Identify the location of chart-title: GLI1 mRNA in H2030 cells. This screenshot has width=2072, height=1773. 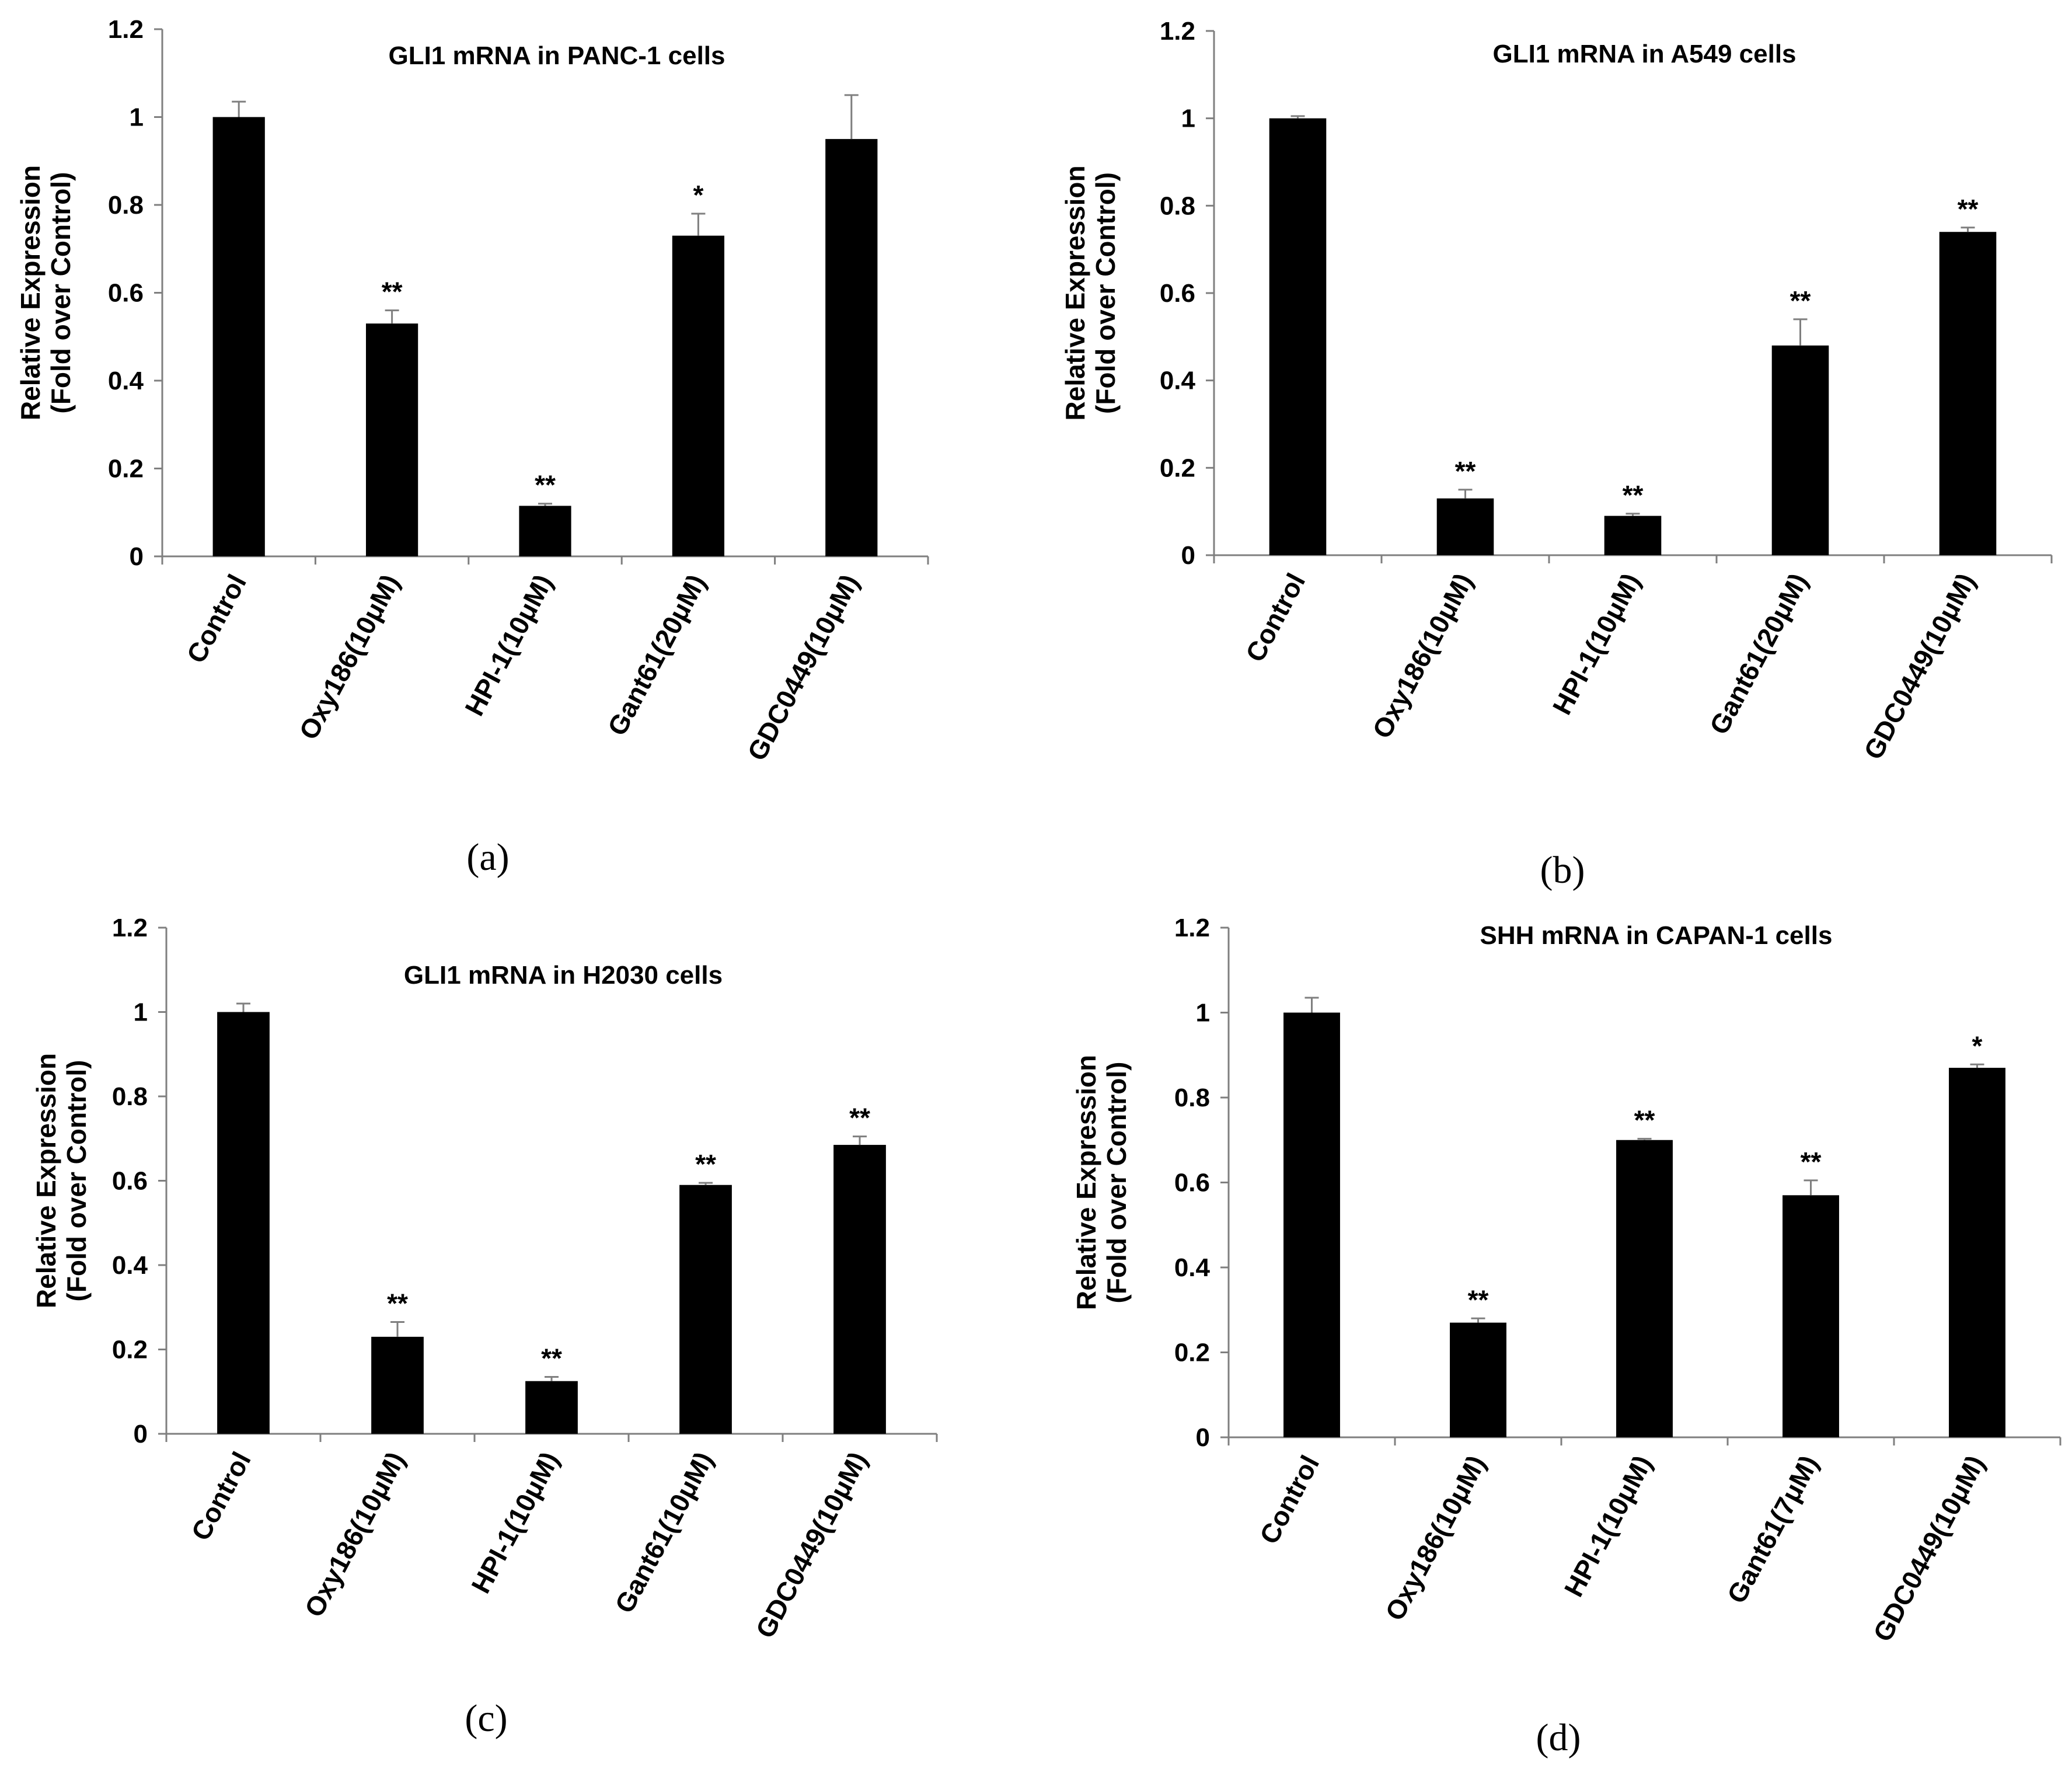
(563, 976).